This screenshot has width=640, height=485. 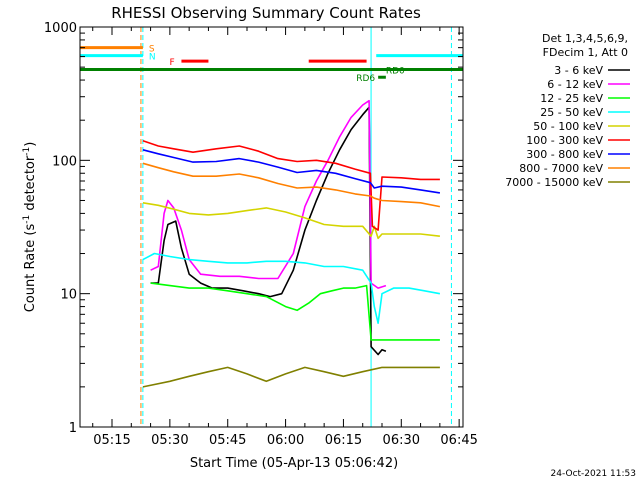 I want to click on legend-label-800-7000-kev: 800 - 7000 keV, so click(x=561, y=168).